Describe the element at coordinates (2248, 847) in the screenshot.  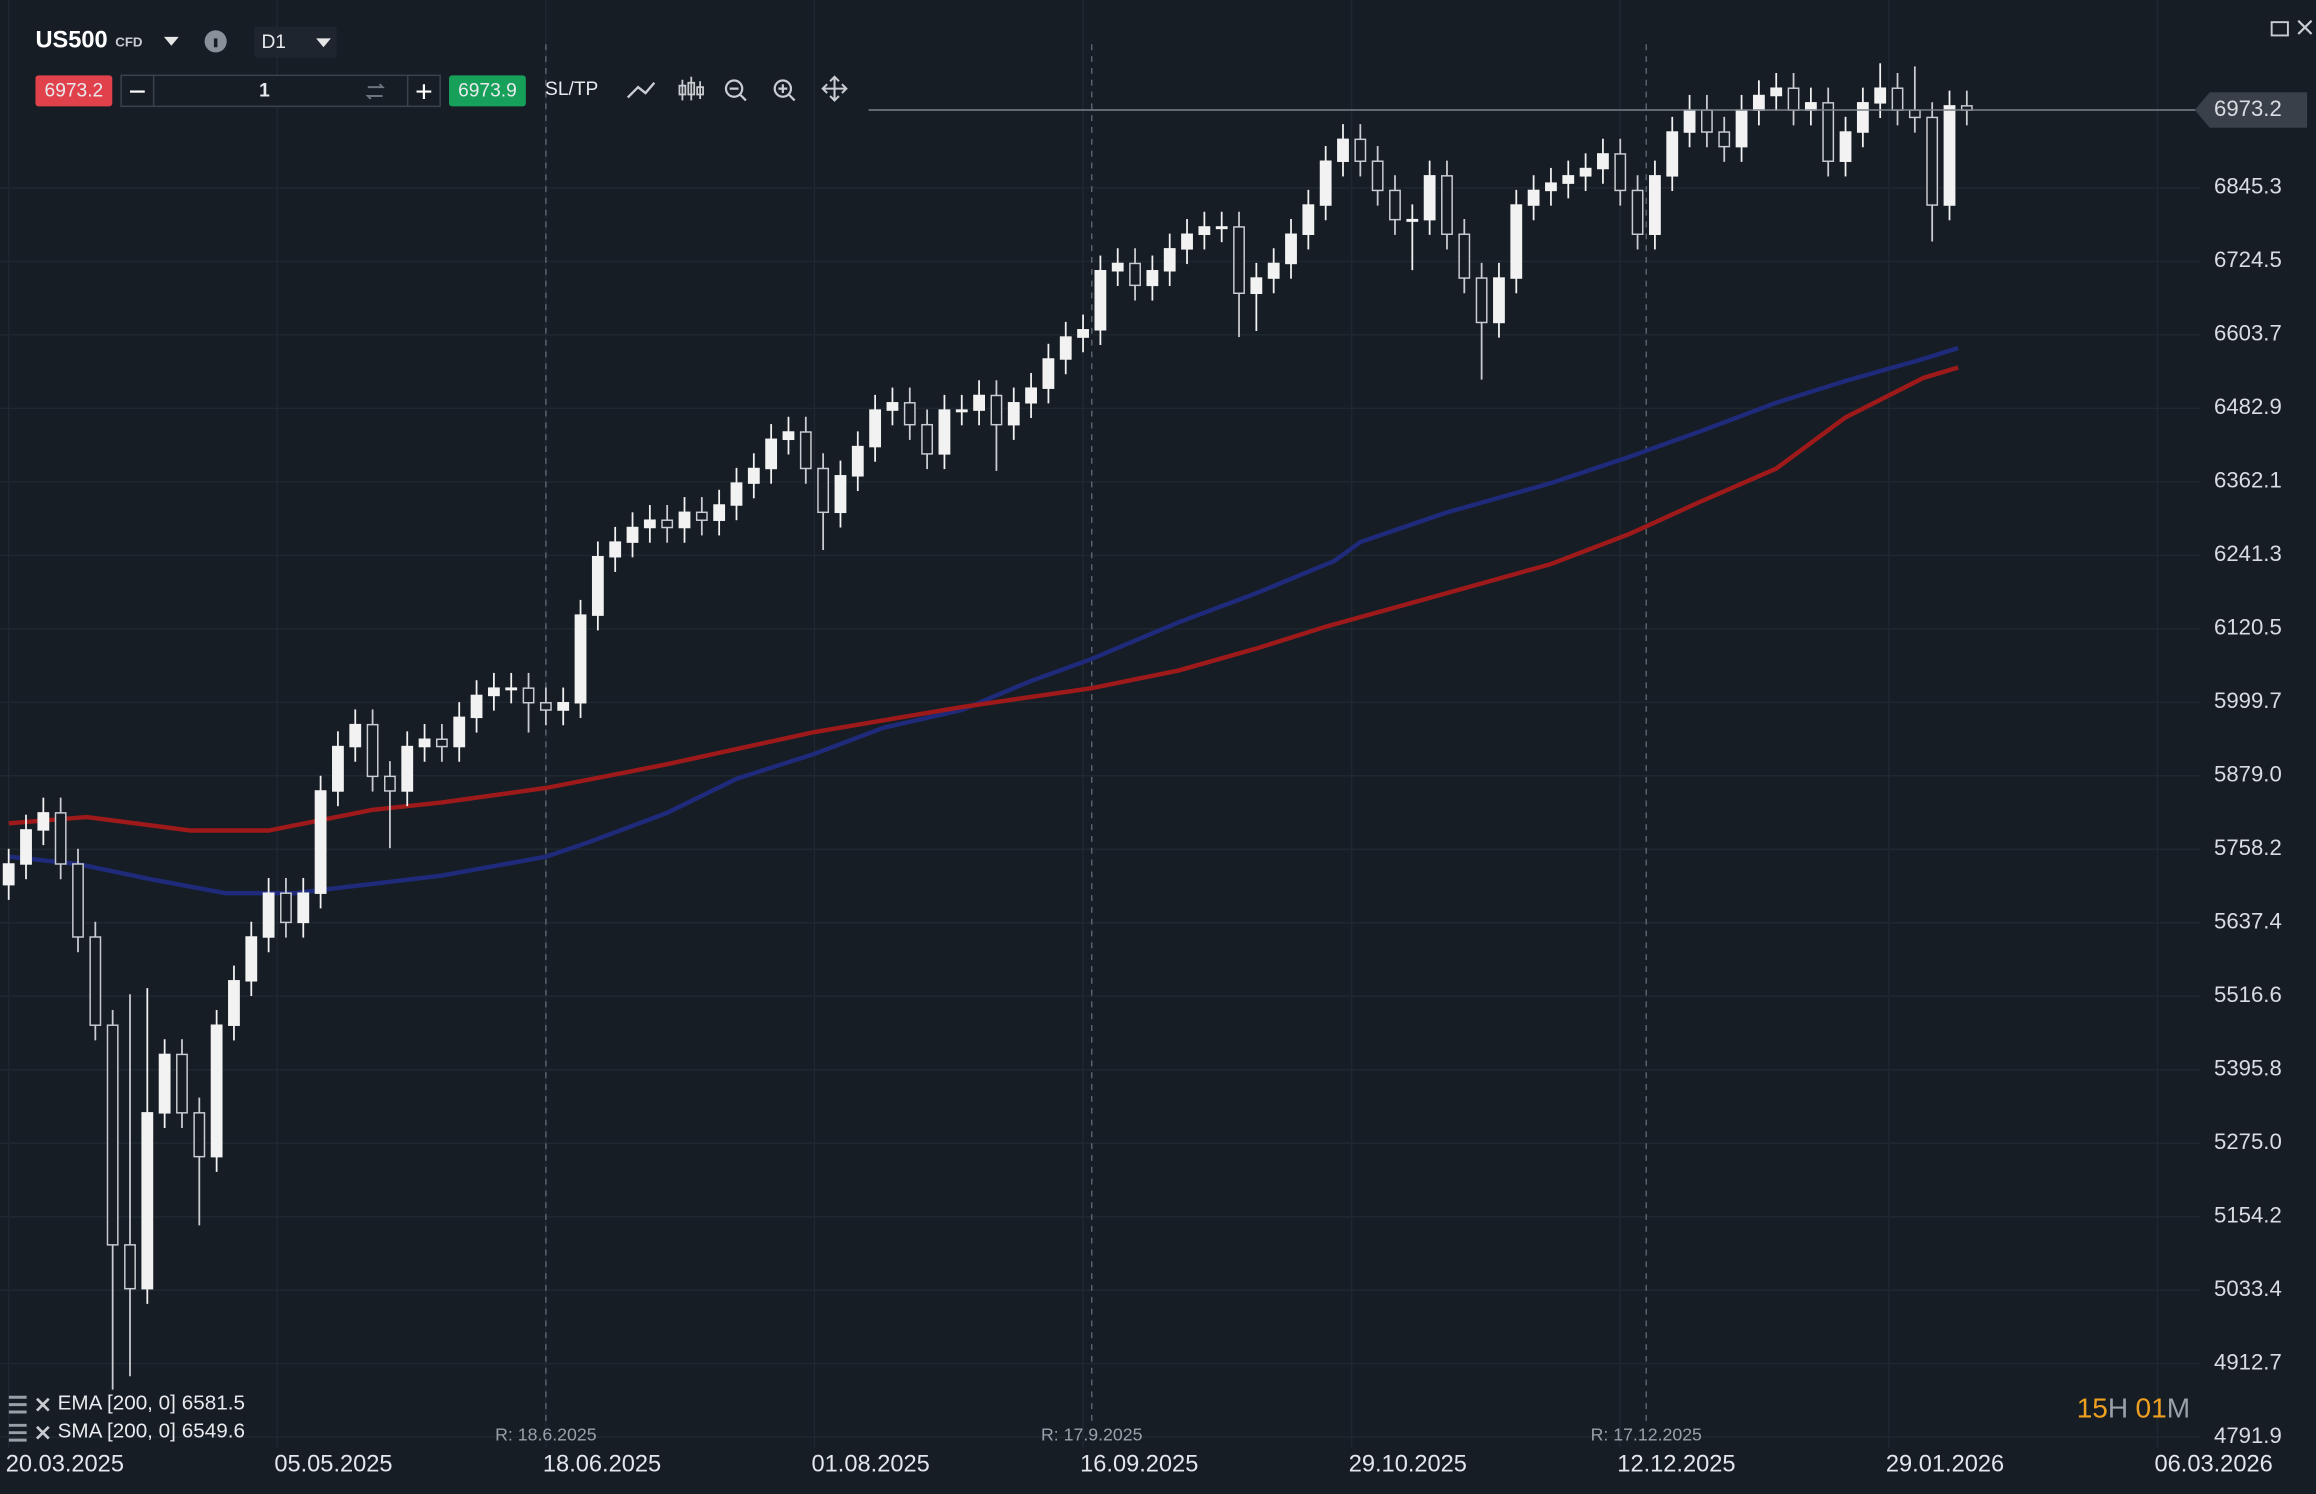
I see `y-tick-label: 5758.2` at that location.